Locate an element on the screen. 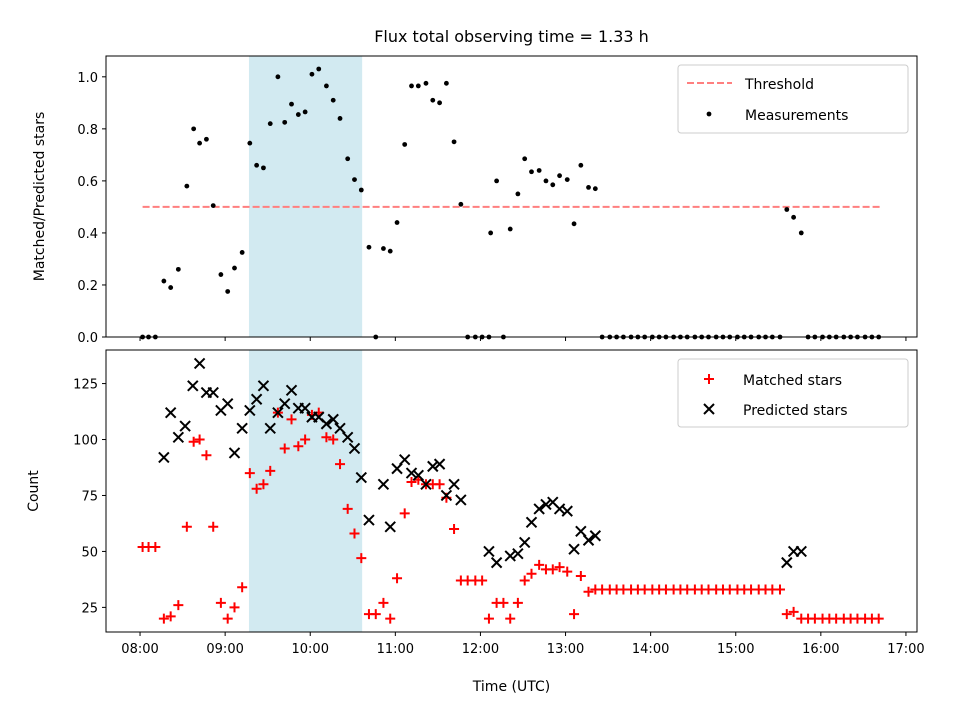 This screenshot has height=720, width=960. y-tick-label: 0.4 is located at coordinates (87, 234).